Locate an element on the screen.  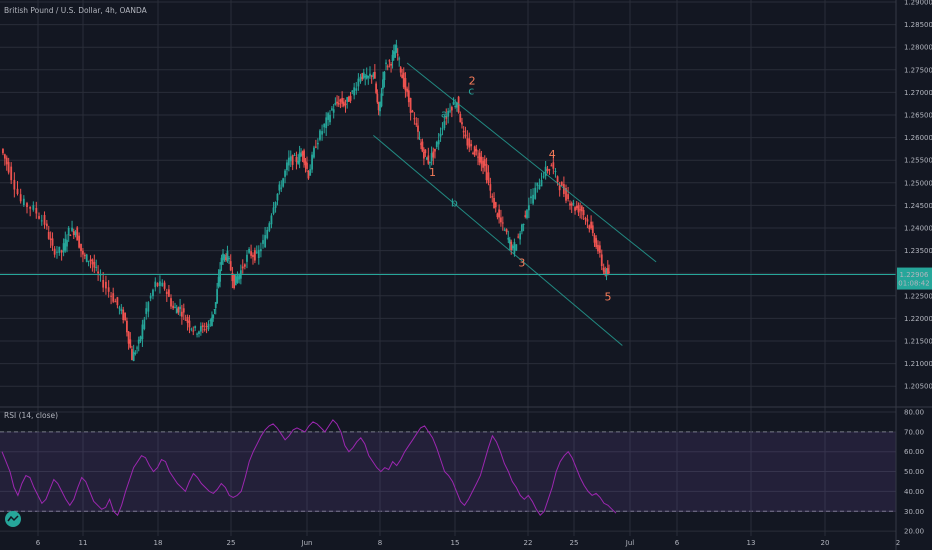
time-tick-label: 8 is located at coordinates (380, 543).